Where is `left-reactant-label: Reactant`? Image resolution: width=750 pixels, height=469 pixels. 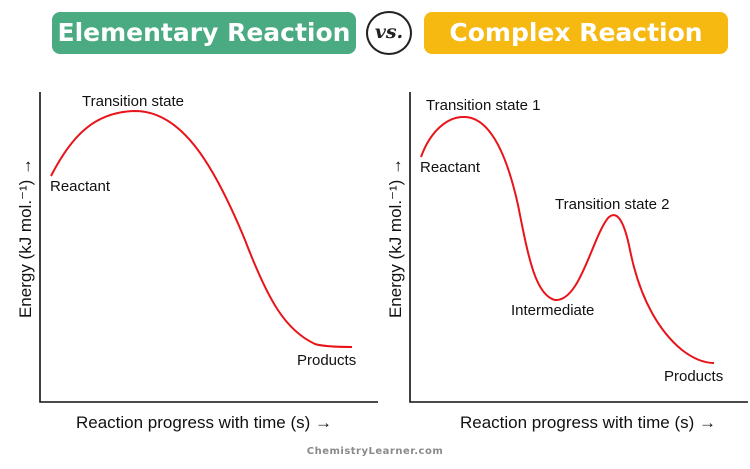 left-reactant-label: Reactant is located at coordinates (80, 186).